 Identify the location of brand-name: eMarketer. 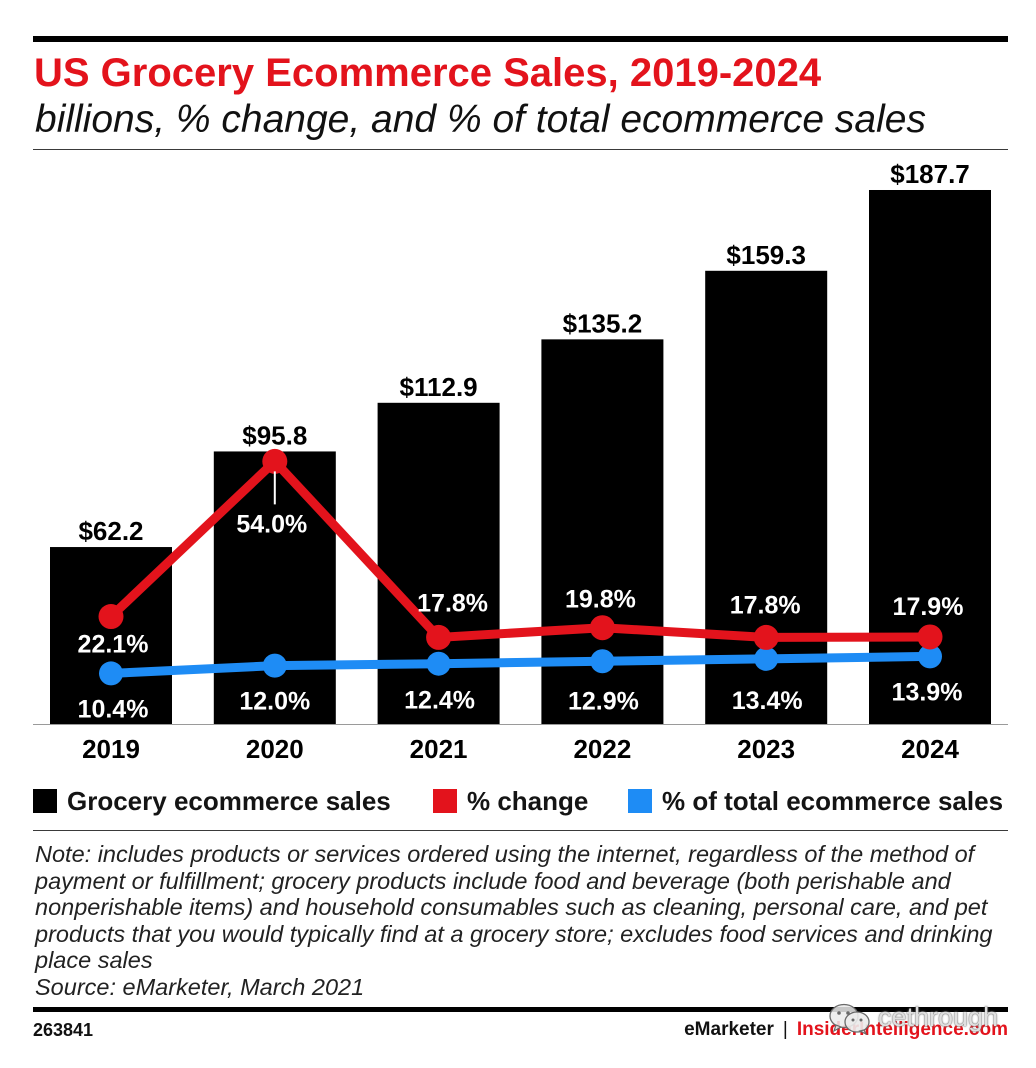
(729, 1029).